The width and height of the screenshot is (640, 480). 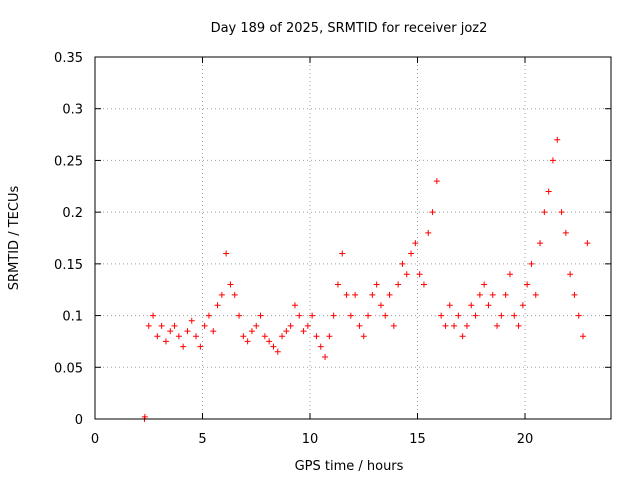 What do you see at coordinates (68, 368) in the screenshot?
I see `y-tick-label: 0.05` at bounding box center [68, 368].